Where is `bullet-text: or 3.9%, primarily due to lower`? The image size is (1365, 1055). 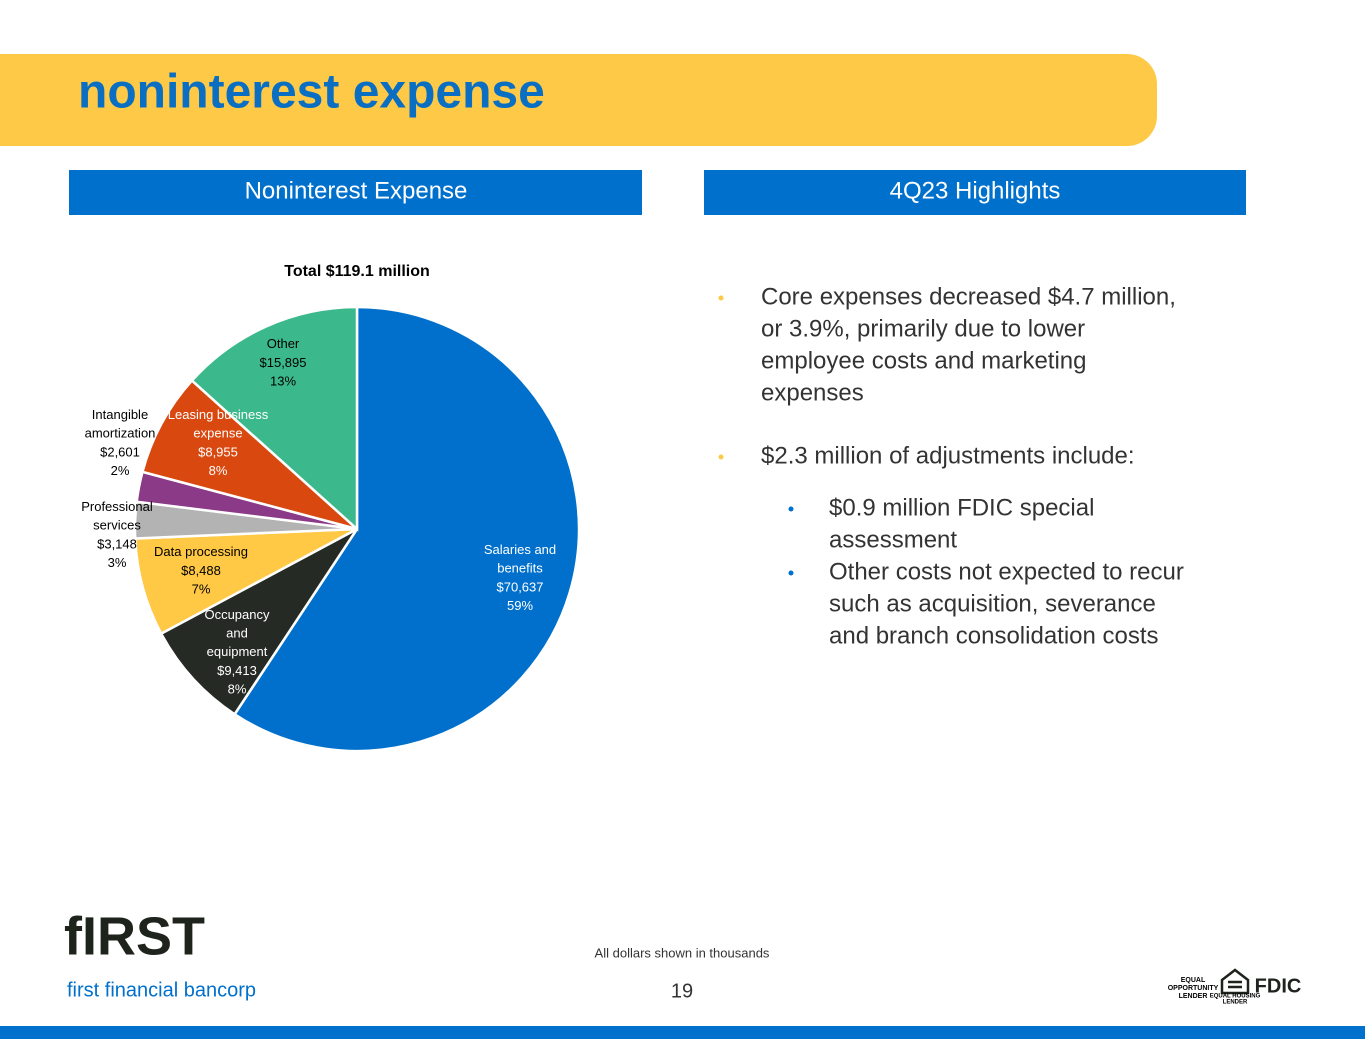 bullet-text: or 3.9%, primarily due to lower is located at coordinates (923, 328).